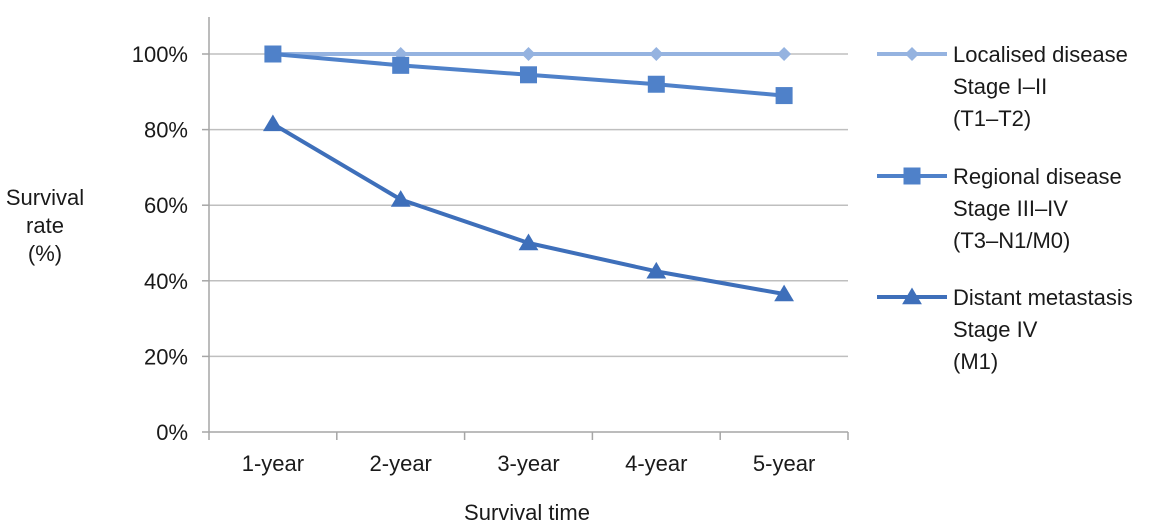 The height and width of the screenshot is (527, 1174). I want to click on series-line, so click(528, 209).